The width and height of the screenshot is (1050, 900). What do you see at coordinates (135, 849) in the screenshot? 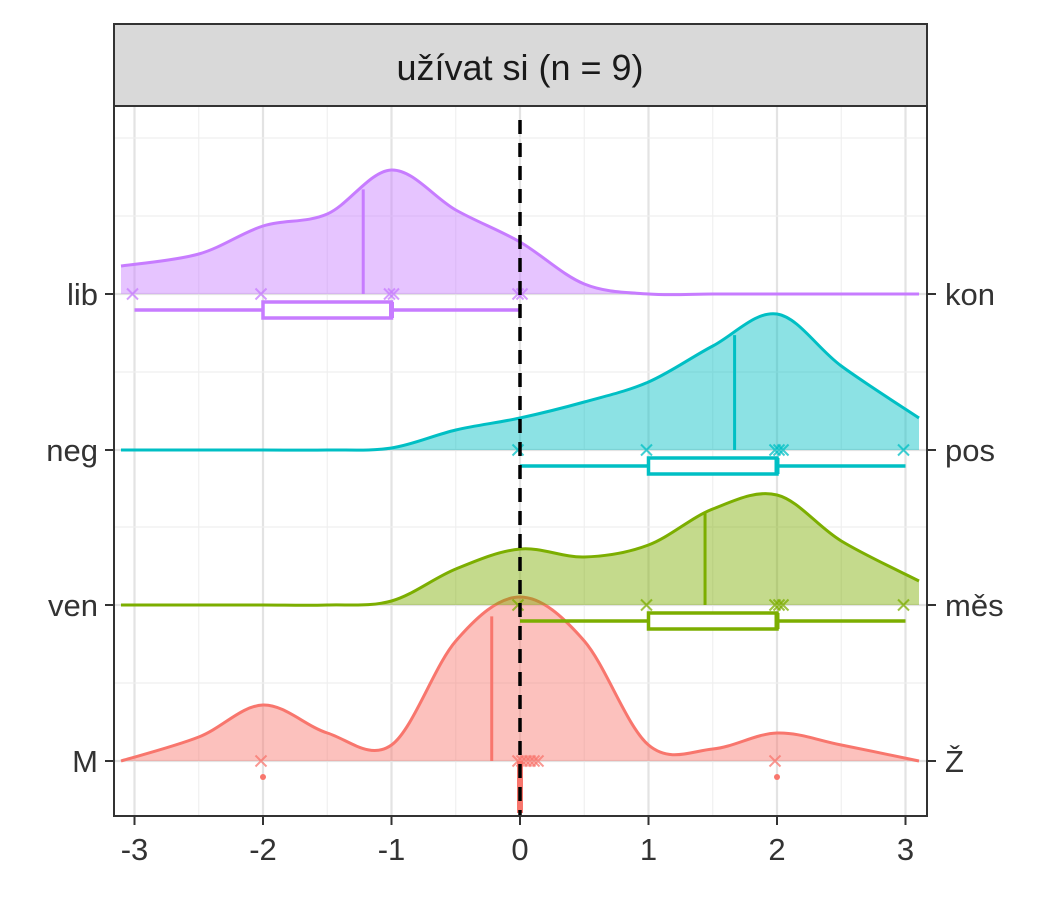
I see `x-tick-label: -3` at bounding box center [135, 849].